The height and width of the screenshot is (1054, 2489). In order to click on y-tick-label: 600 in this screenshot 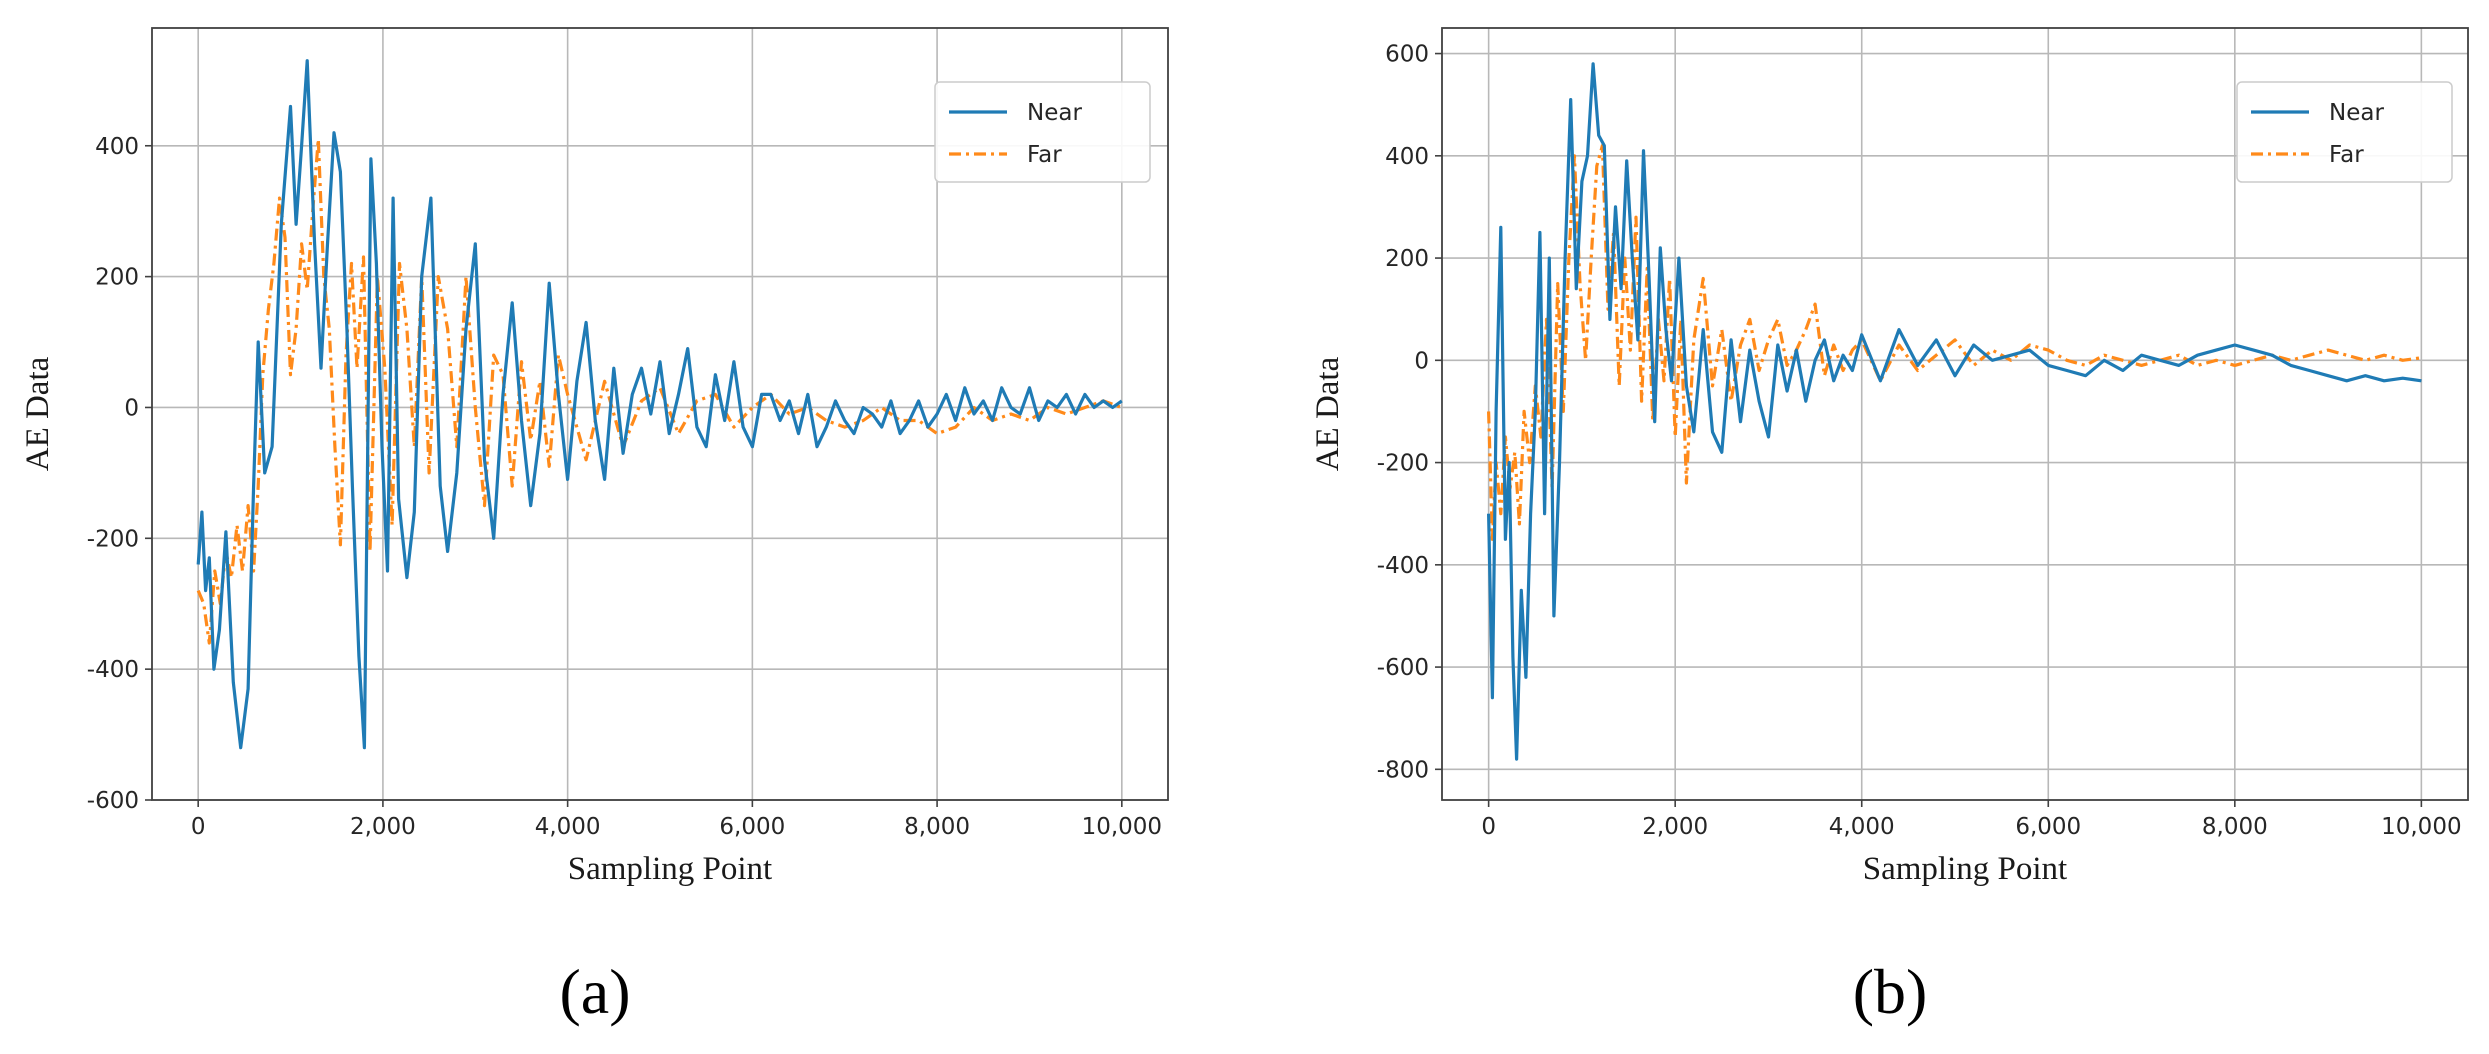, I will do `click(1407, 55)`.